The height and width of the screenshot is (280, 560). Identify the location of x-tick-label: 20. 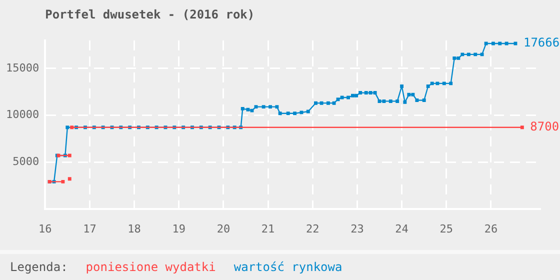
(223, 229).